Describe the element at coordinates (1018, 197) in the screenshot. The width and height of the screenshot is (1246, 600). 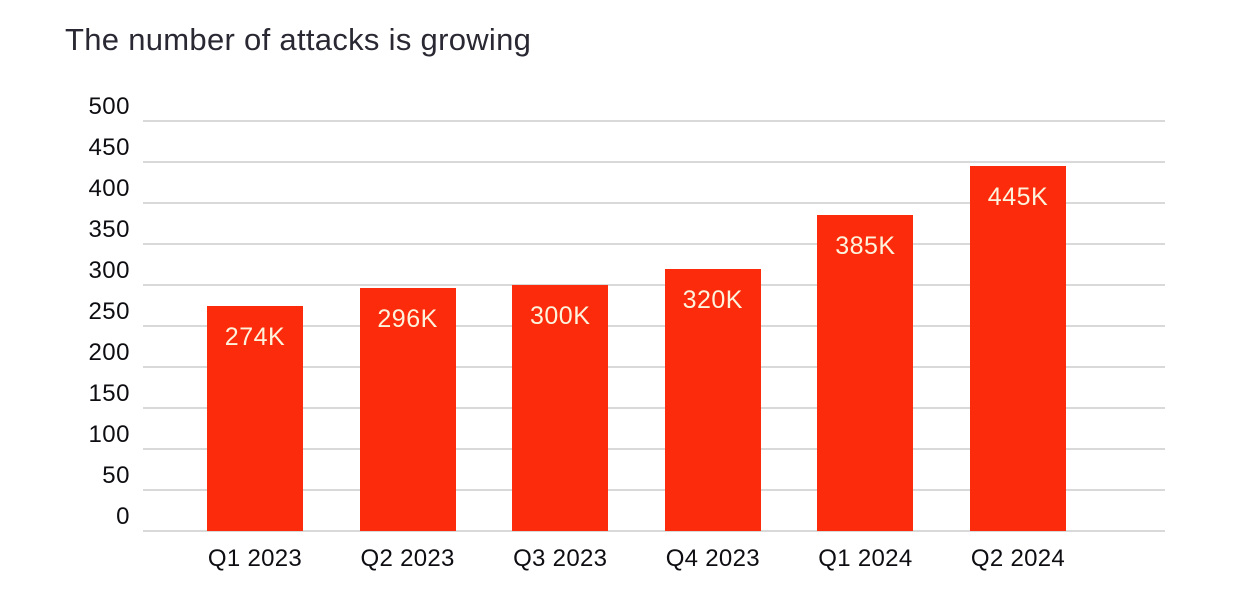
I see `bar-value-label: 445K` at that location.